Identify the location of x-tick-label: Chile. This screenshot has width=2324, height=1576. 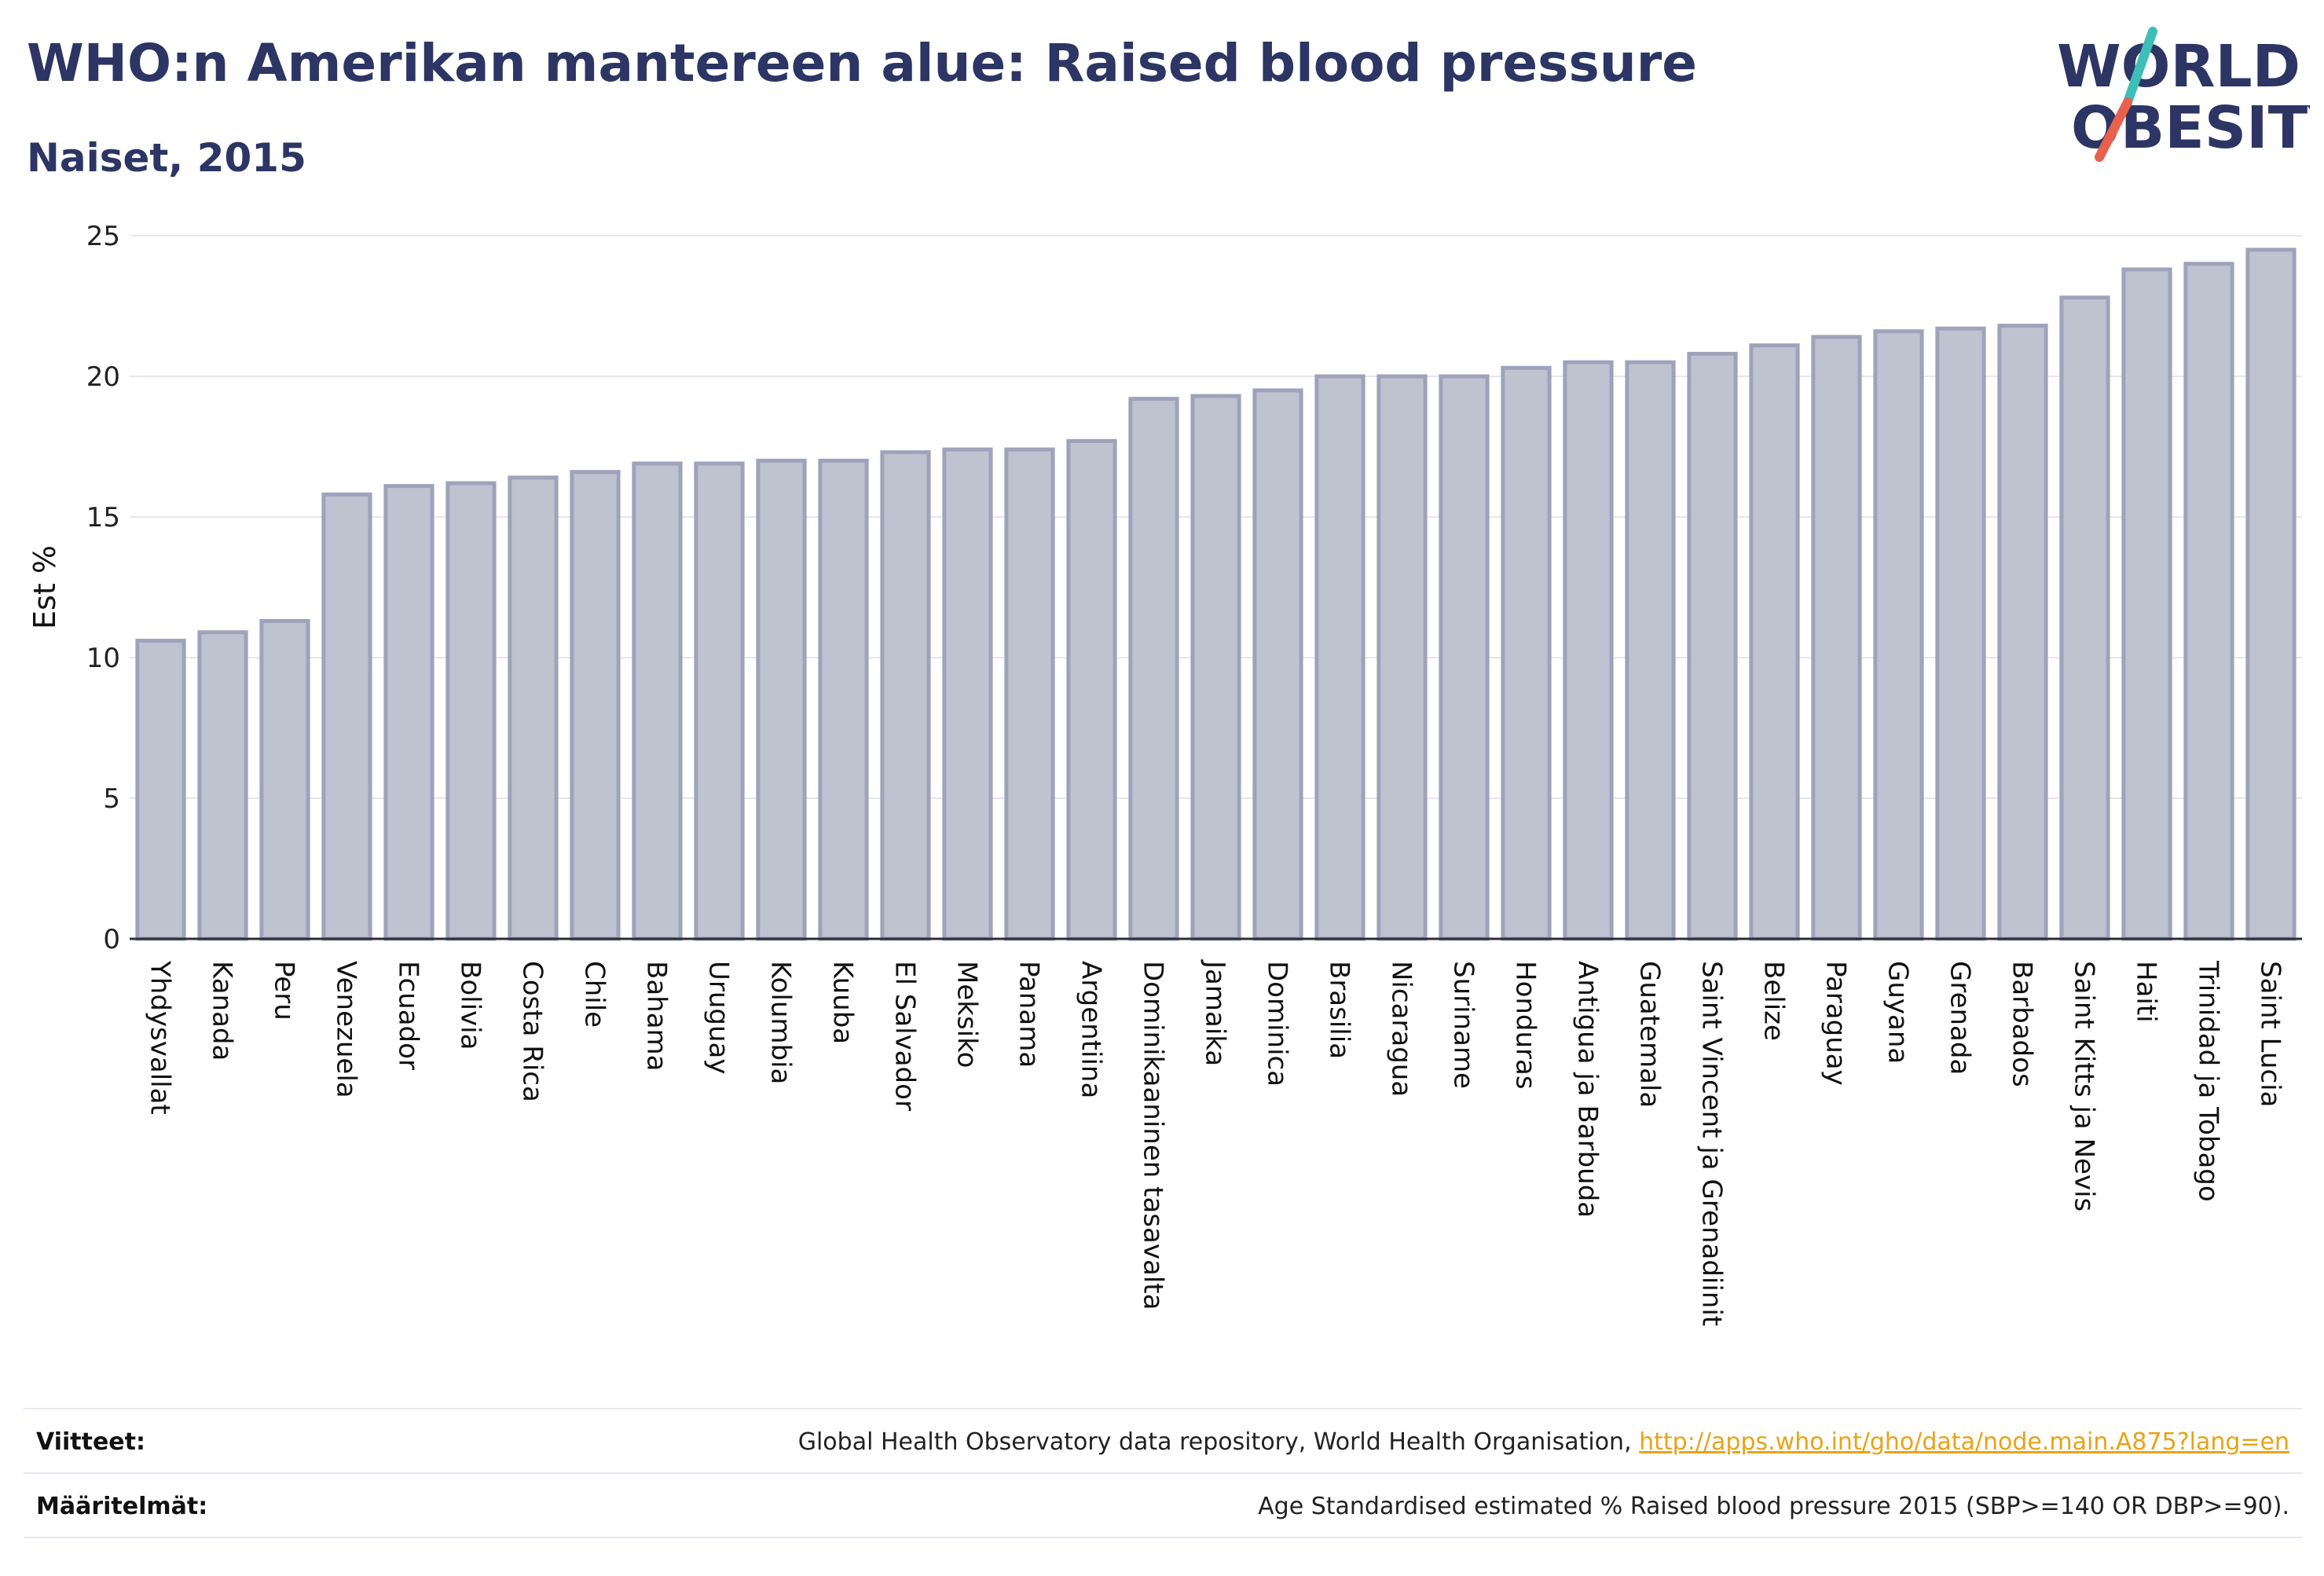
(594, 994).